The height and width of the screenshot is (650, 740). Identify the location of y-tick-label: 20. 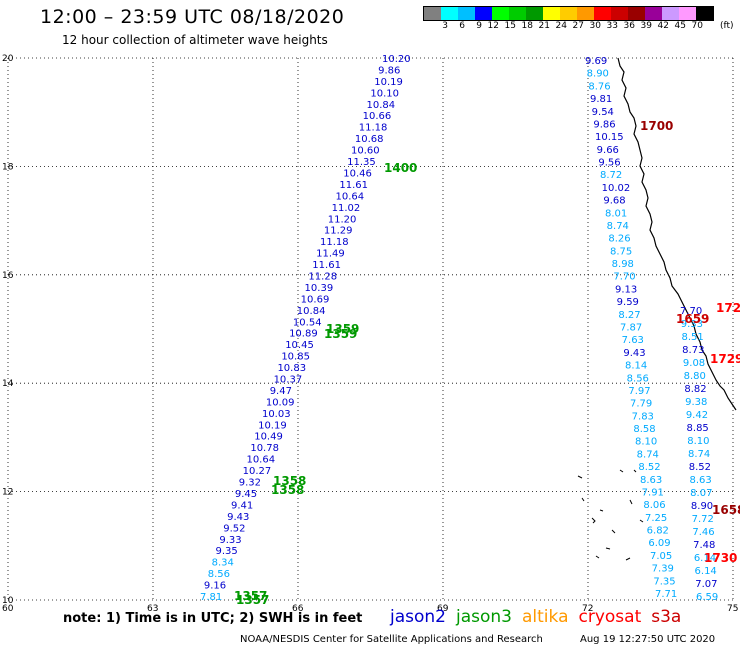
(8, 59).